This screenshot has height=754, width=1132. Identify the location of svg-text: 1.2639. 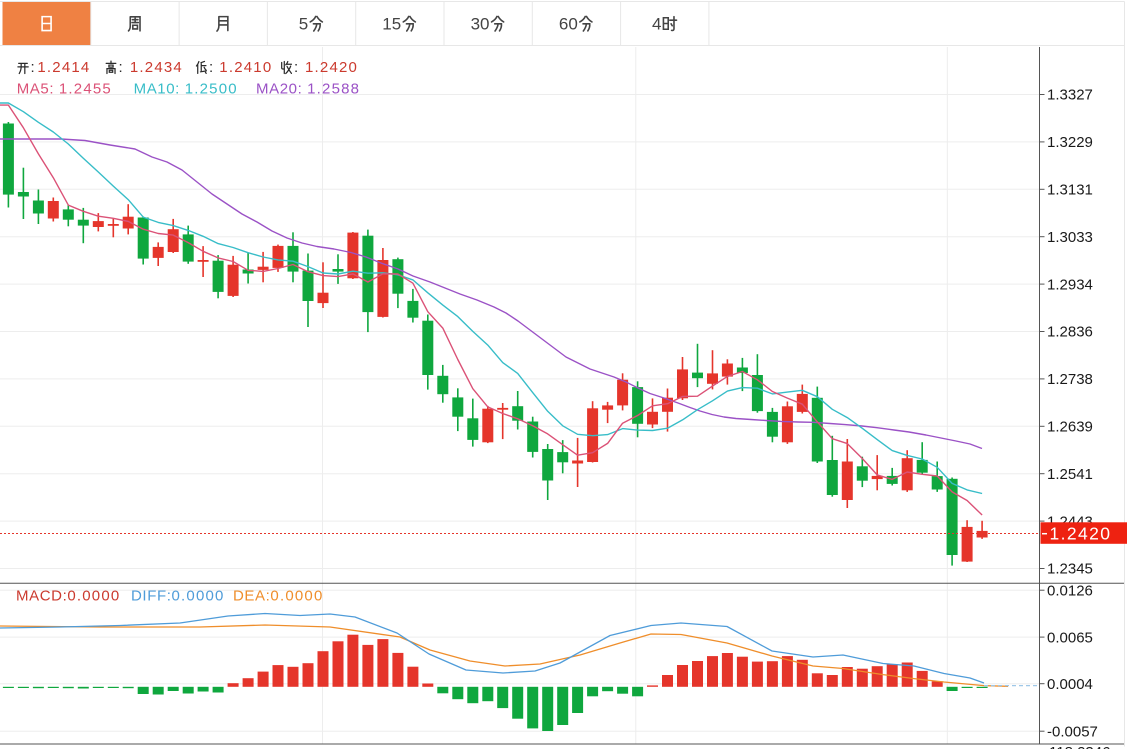
(1070, 427).